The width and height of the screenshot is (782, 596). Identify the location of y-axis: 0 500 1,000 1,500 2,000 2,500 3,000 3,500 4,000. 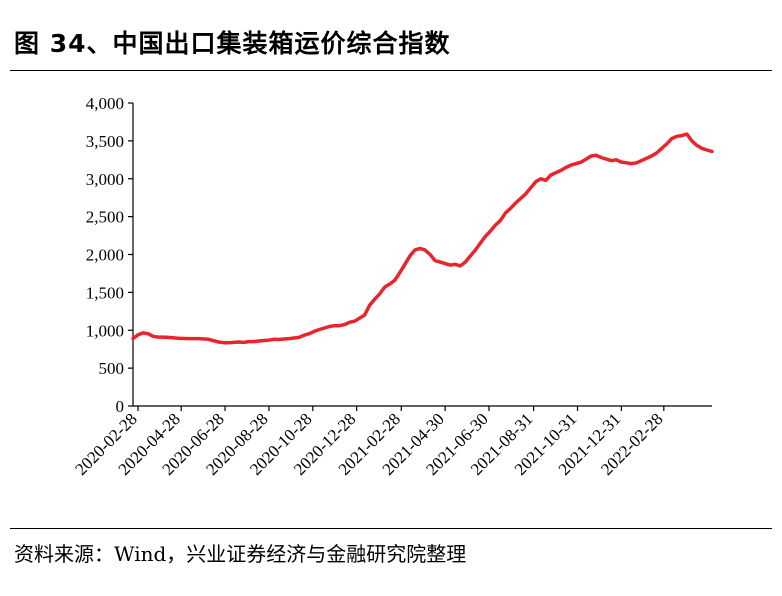
(110, 255).